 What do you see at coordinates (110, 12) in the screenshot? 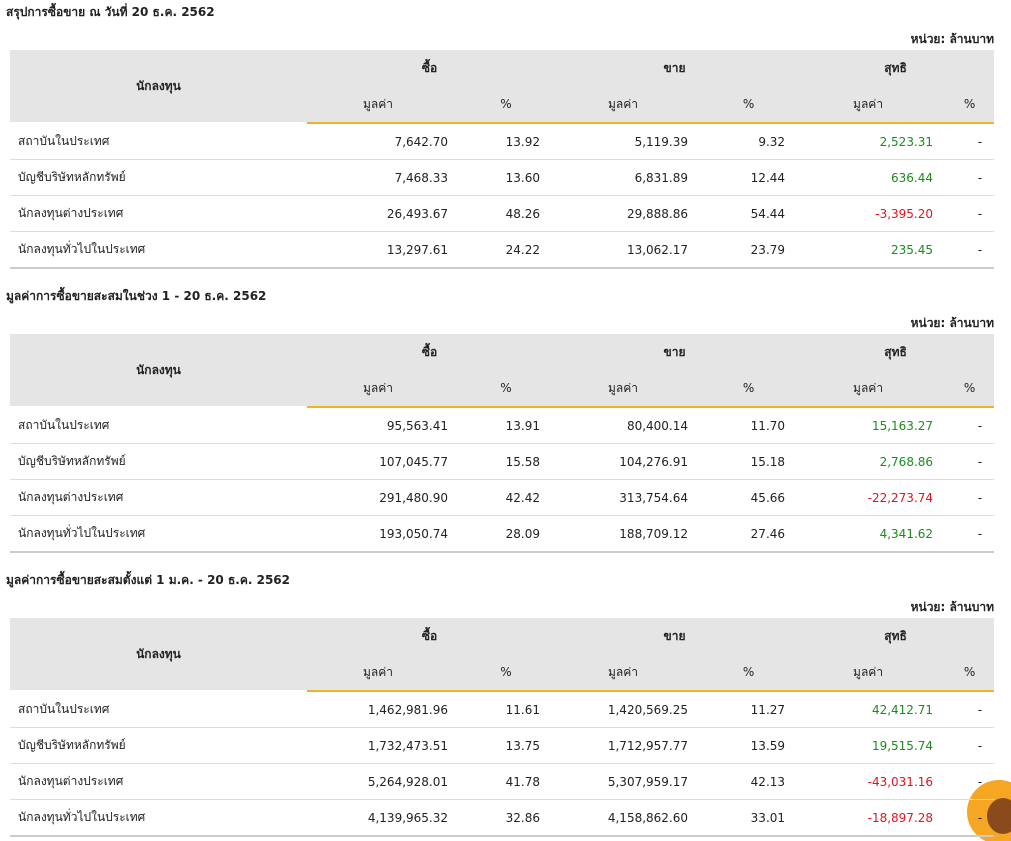
I see `section-title: สรุปการซื้อขาย ณ วันที่ 20 ธ.ค. 2562` at bounding box center [110, 12].